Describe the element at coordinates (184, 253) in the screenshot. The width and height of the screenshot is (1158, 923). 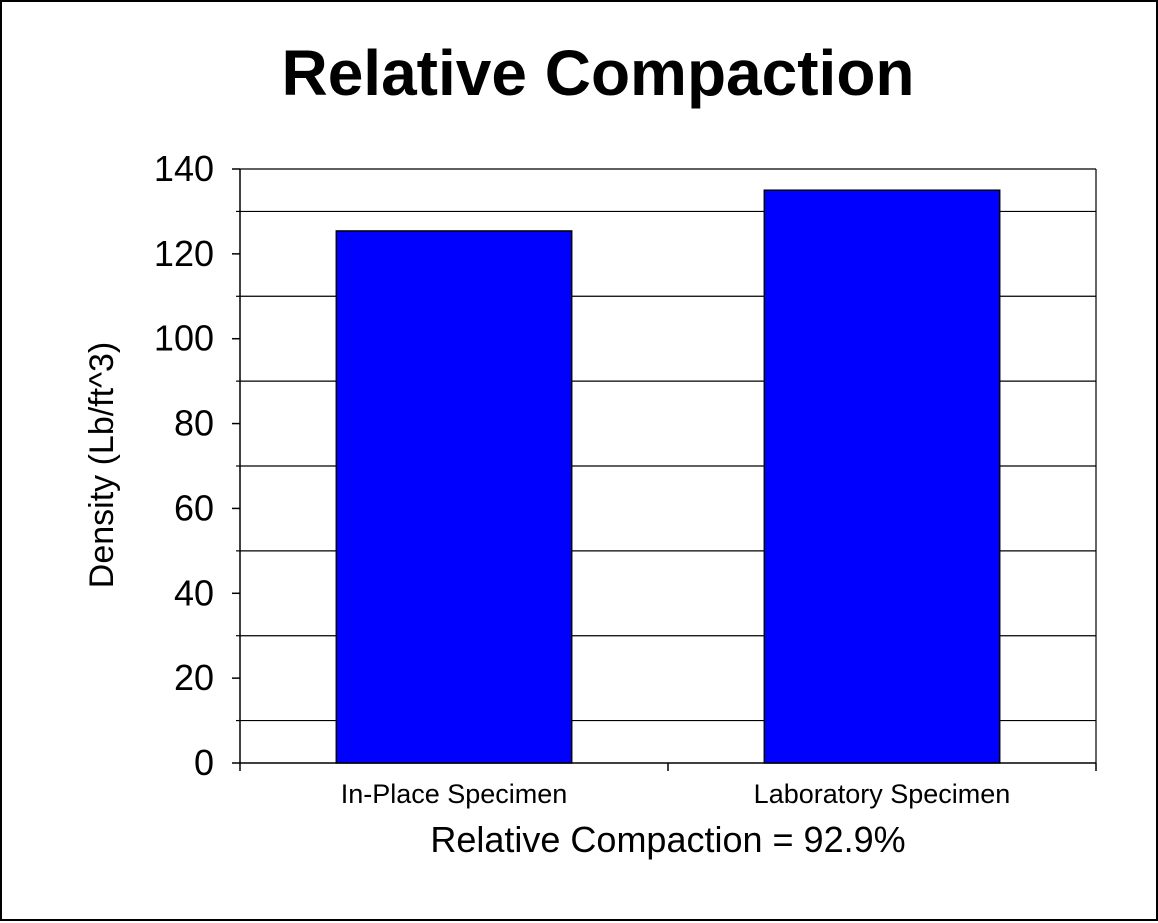
I see `y-tick-label: 120` at that location.